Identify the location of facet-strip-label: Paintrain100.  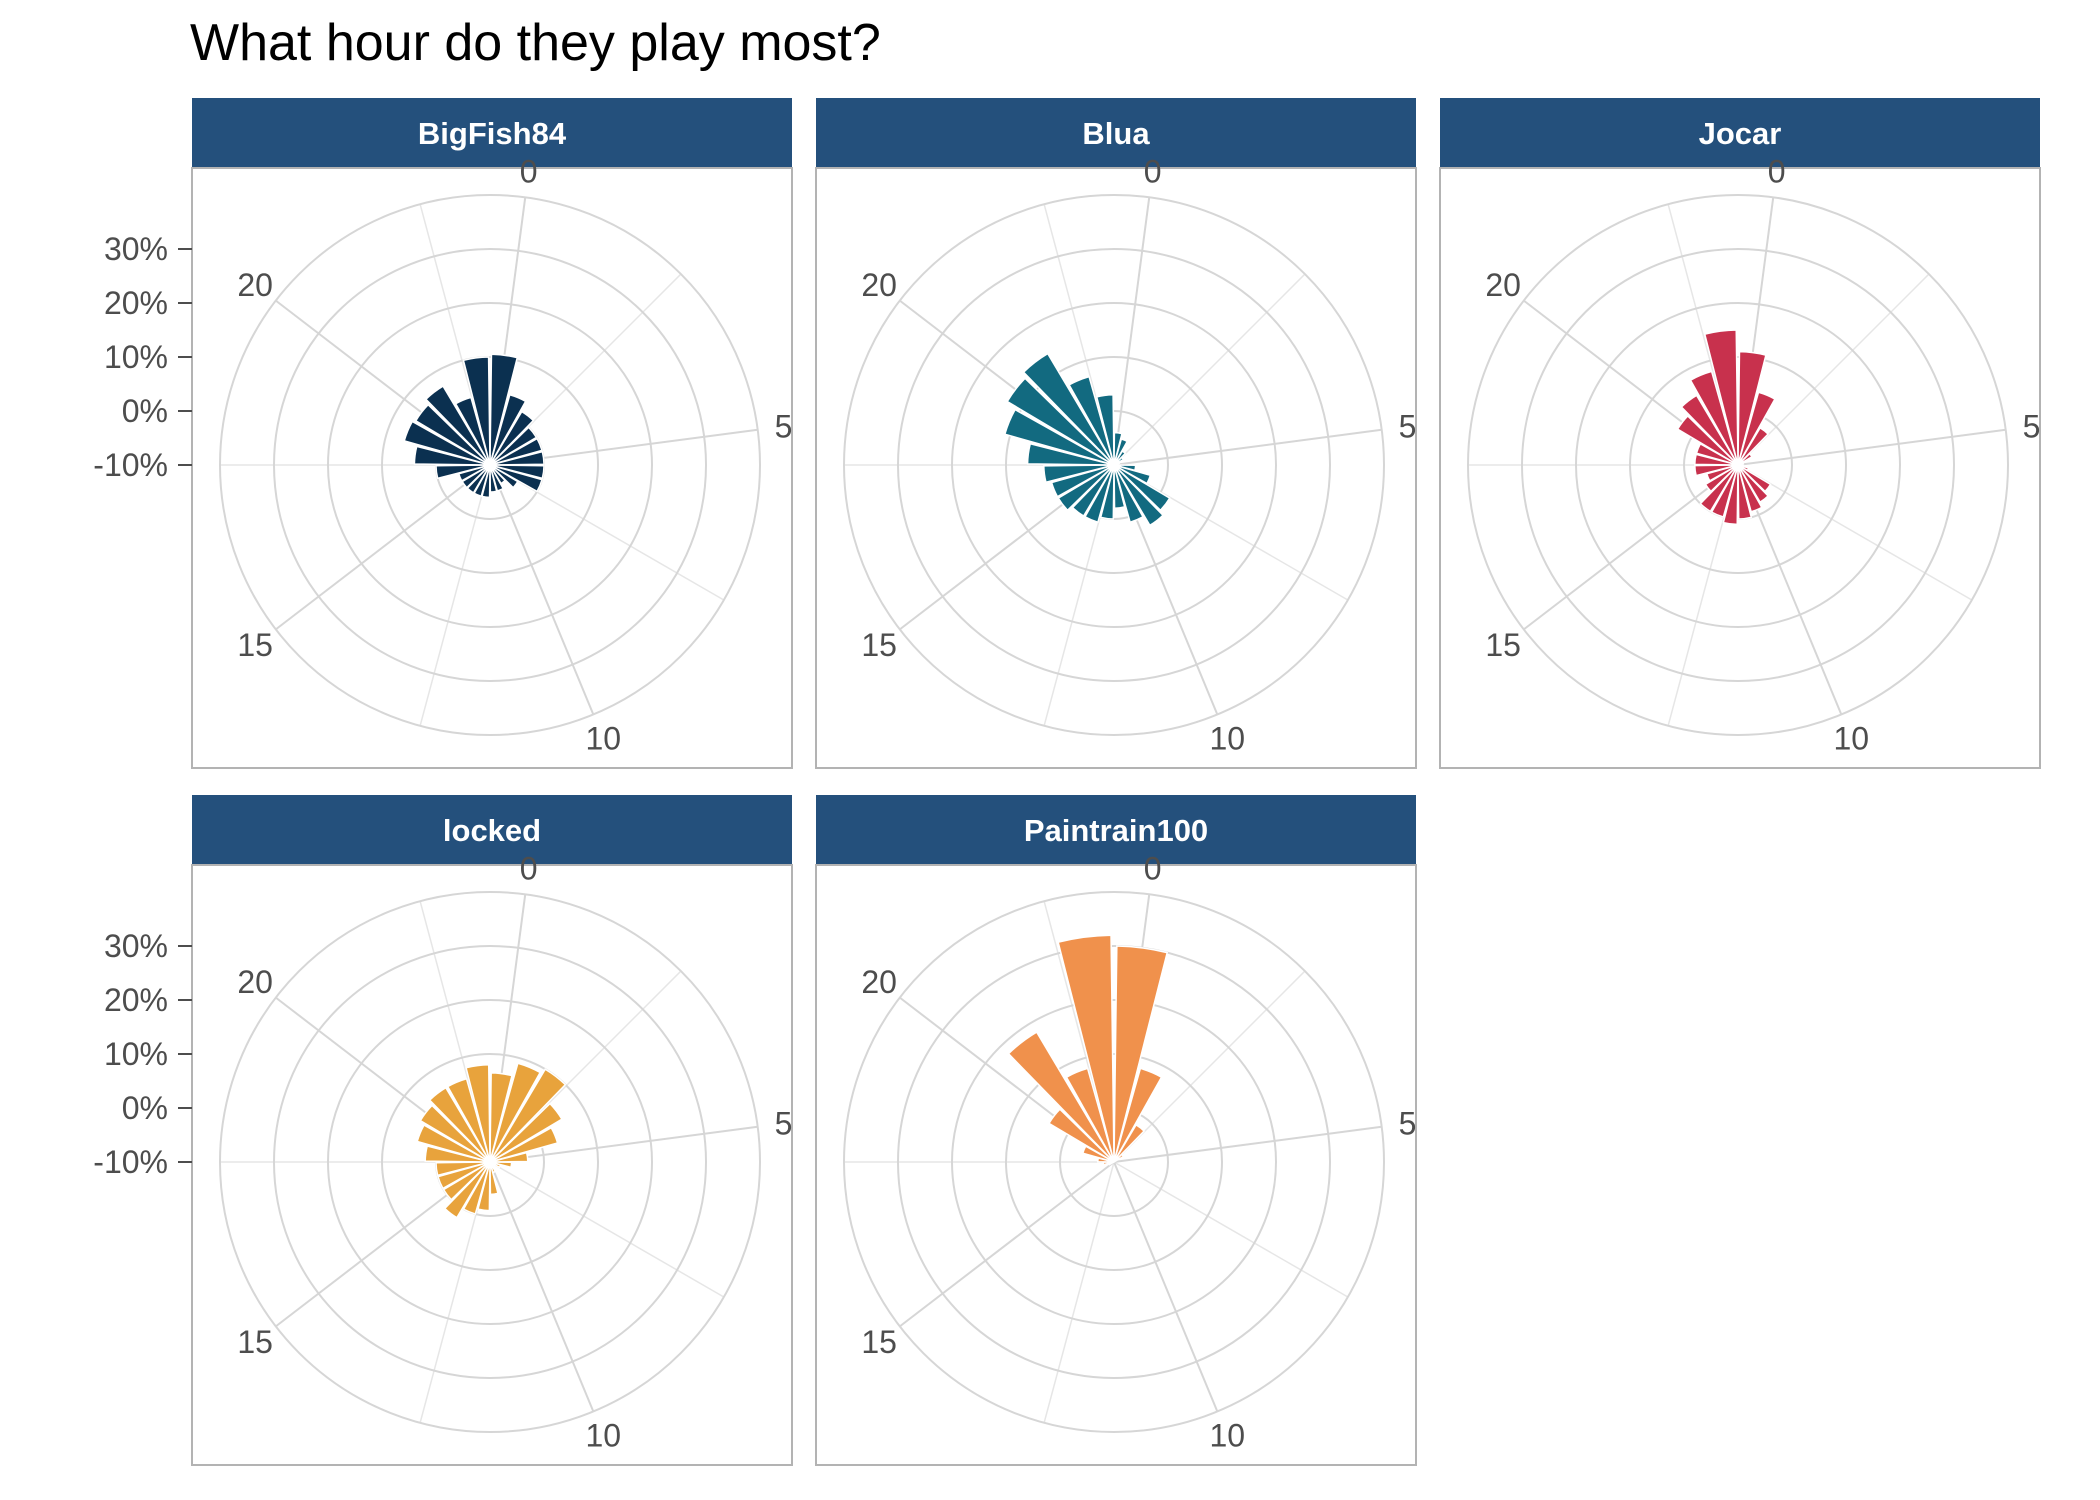
(1116, 830).